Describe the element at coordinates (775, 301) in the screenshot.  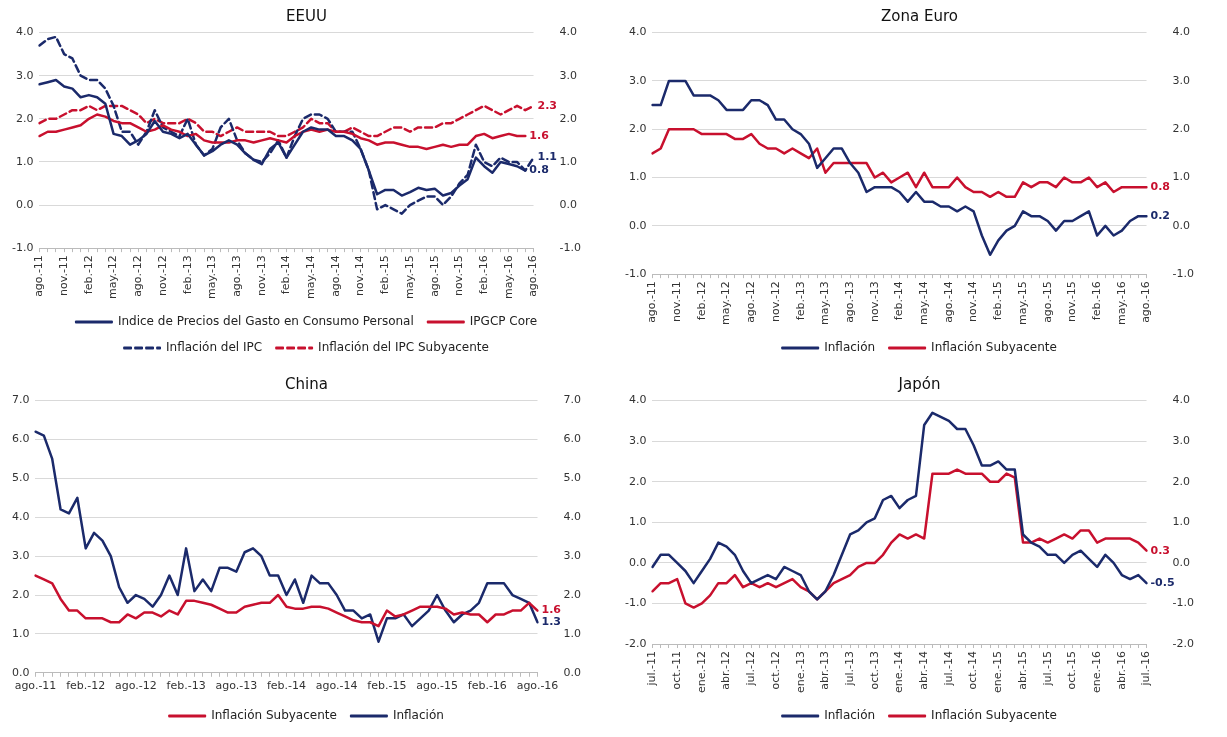
I see `x-tick-label: nov.-12` at that location.